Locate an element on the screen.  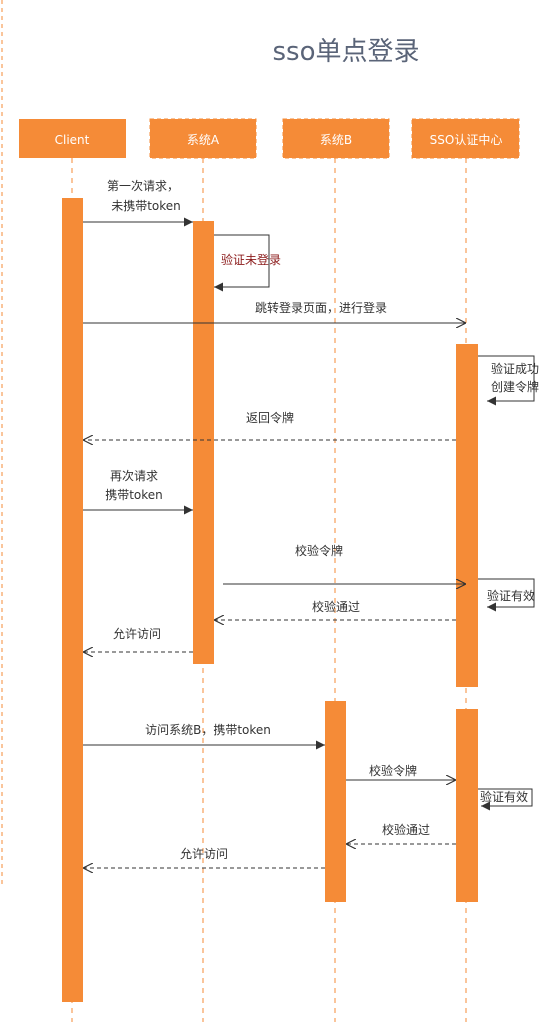
svg-text: 第一次请求， is located at coordinates (143, 186).